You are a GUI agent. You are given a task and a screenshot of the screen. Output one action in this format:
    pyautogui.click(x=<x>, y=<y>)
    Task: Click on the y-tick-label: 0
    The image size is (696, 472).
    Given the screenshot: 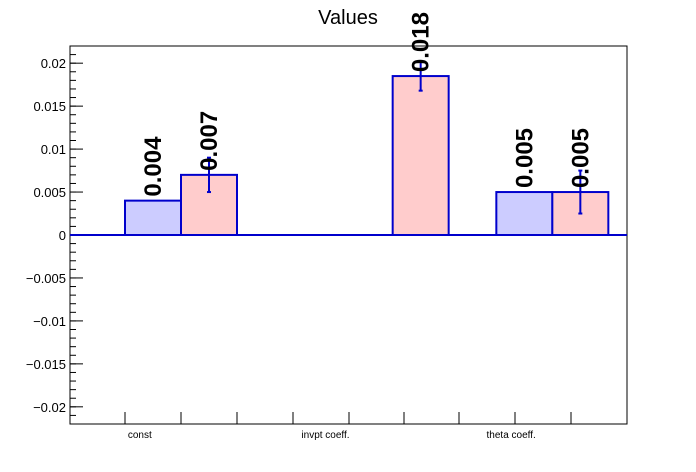 What is the action you would take?
    pyautogui.click(x=62, y=235)
    